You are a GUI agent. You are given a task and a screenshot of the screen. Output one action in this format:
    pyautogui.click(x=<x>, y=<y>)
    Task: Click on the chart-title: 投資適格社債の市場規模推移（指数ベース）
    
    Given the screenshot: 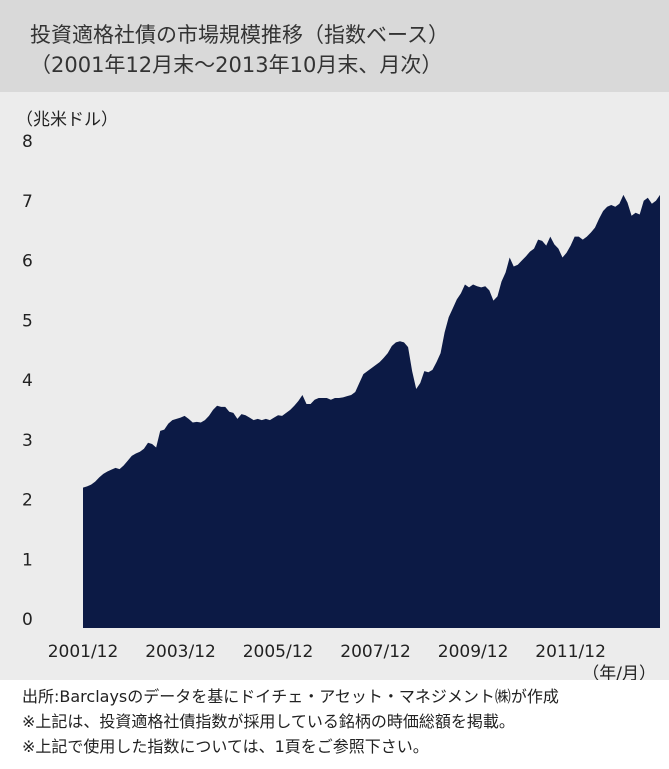 What is the action you would take?
    pyautogui.click(x=239, y=35)
    